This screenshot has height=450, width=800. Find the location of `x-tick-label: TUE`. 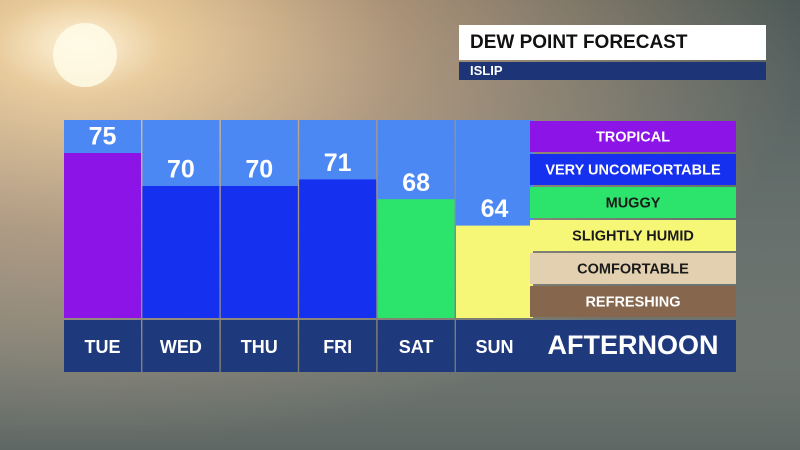

x-tick-label: TUE is located at coordinates (103, 347).